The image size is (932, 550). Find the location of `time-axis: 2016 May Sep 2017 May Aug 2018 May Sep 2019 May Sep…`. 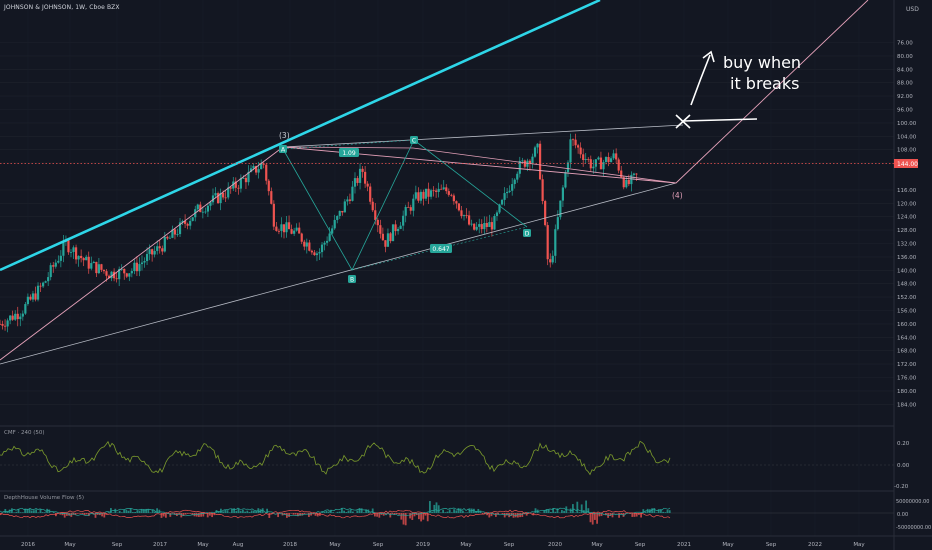

time-axis: 2016 May Sep 2017 May Aug 2018 May Sep 2019 May Sep… is located at coordinates (443, 545).